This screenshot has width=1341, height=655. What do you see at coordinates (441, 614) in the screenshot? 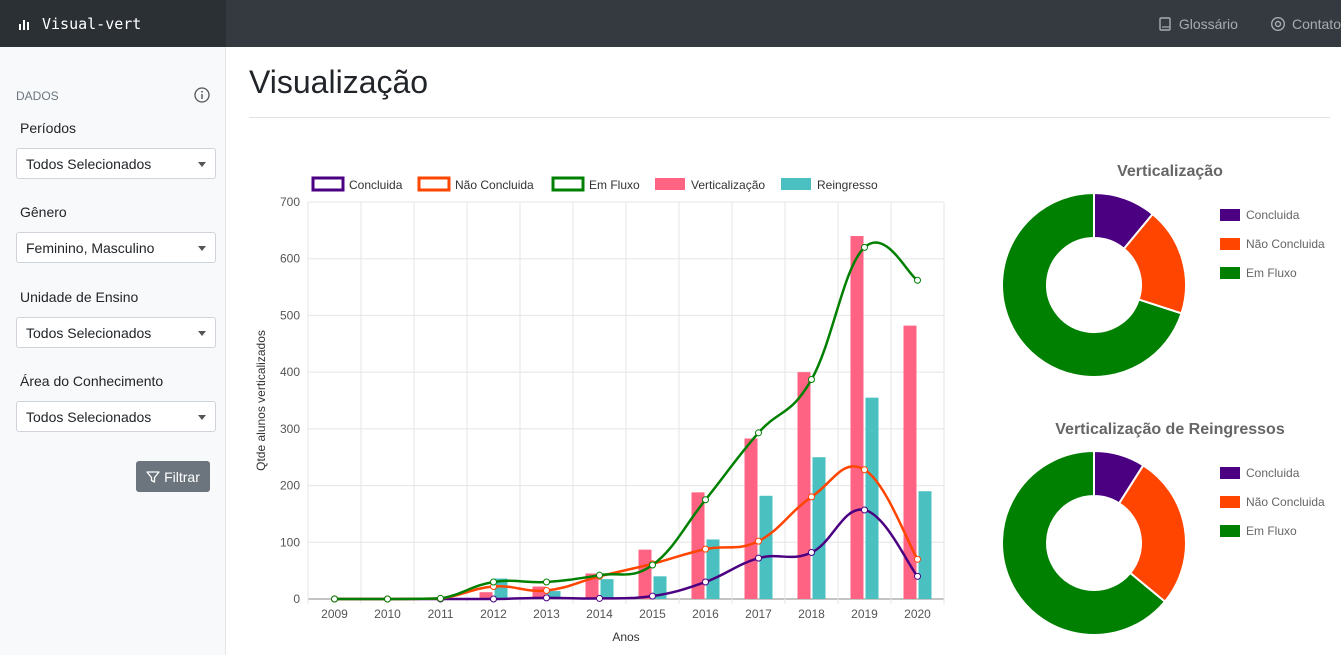
I see `x-tick-label: 2011` at bounding box center [441, 614].